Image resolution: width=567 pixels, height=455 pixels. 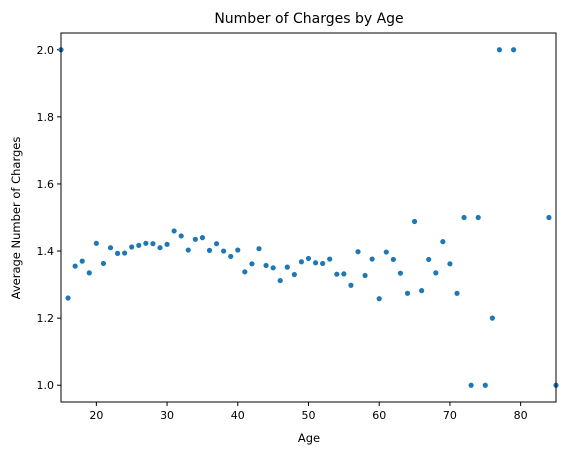 What do you see at coordinates (46, 385) in the screenshot?
I see `y-tick-label: 1.0` at bounding box center [46, 385].